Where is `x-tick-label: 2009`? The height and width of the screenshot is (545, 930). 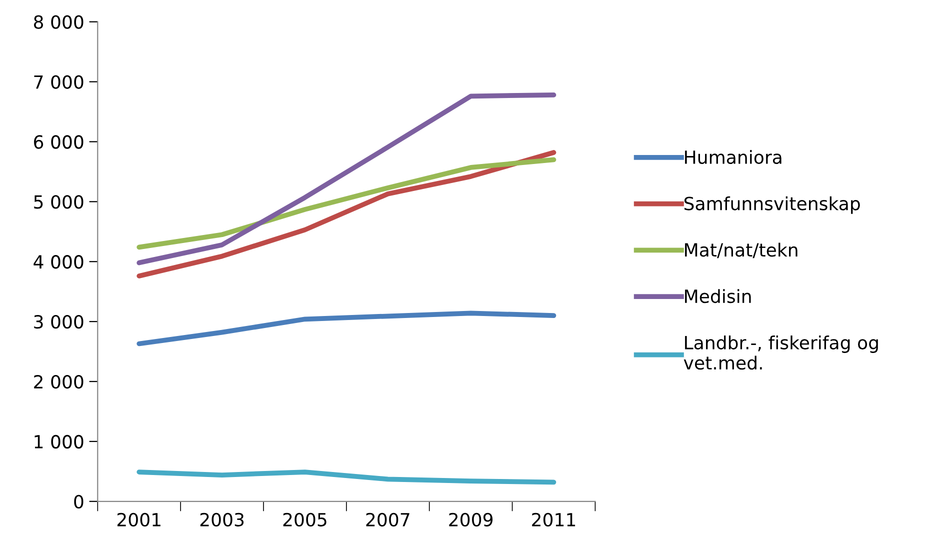 x-tick-label: 2009 is located at coordinates (471, 519).